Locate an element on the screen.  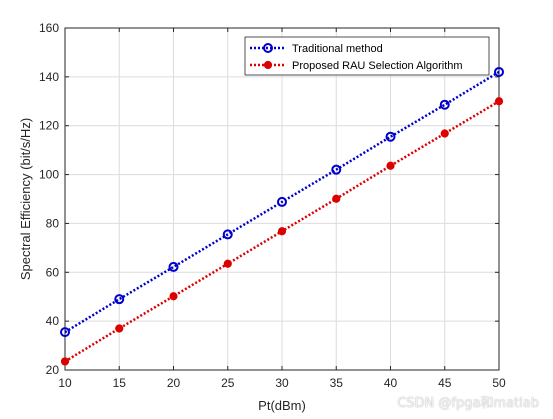
y-tick-label: 20 is located at coordinates (53, 370).